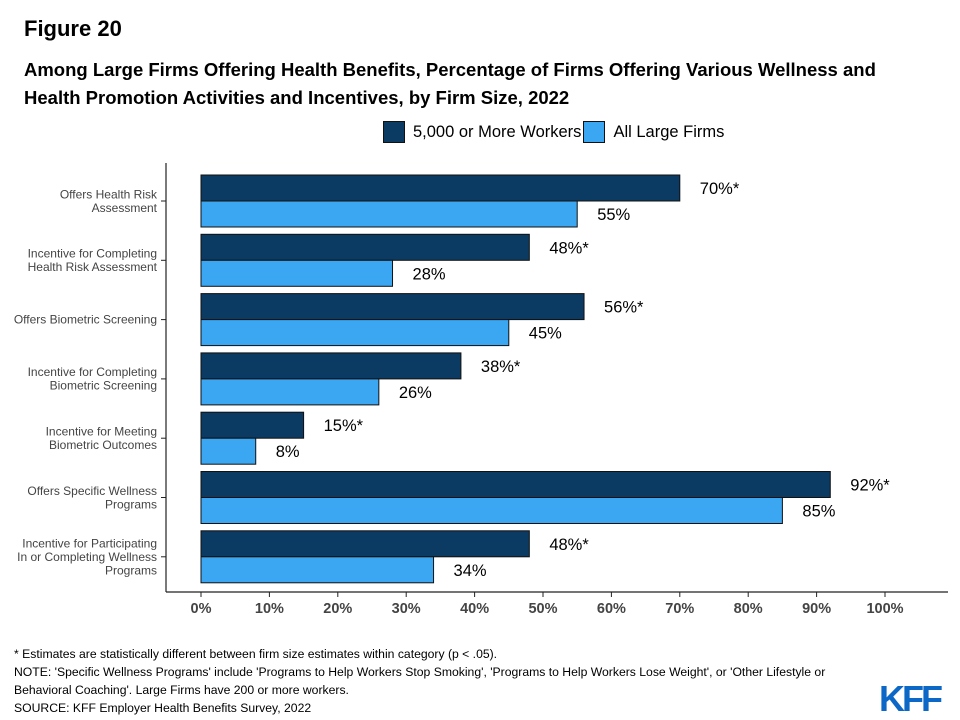 The image size is (960, 720). What do you see at coordinates (92, 491) in the screenshot?
I see `category-label-line: Offers Specific Wellness` at bounding box center [92, 491].